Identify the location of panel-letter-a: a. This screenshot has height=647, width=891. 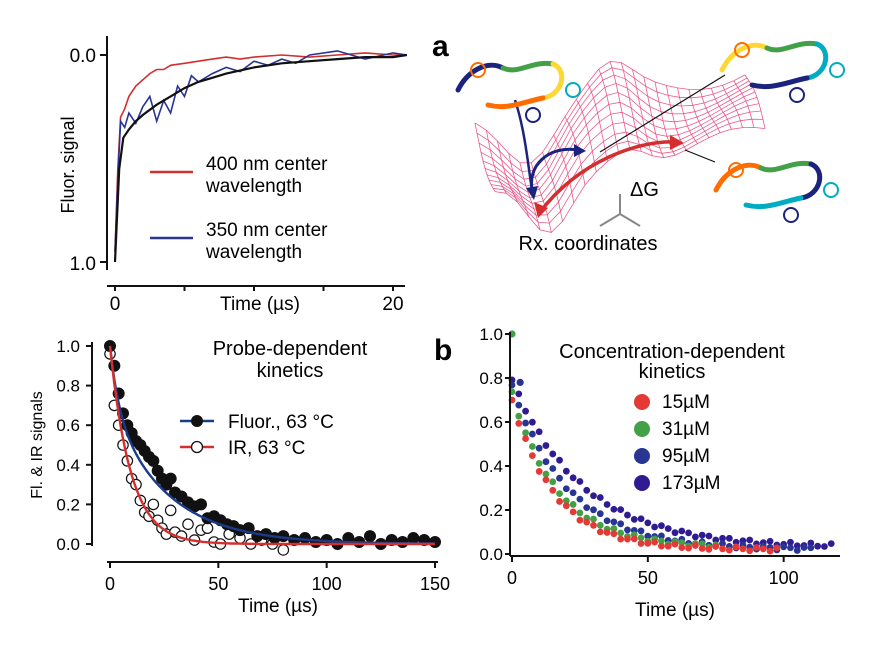
(440, 46).